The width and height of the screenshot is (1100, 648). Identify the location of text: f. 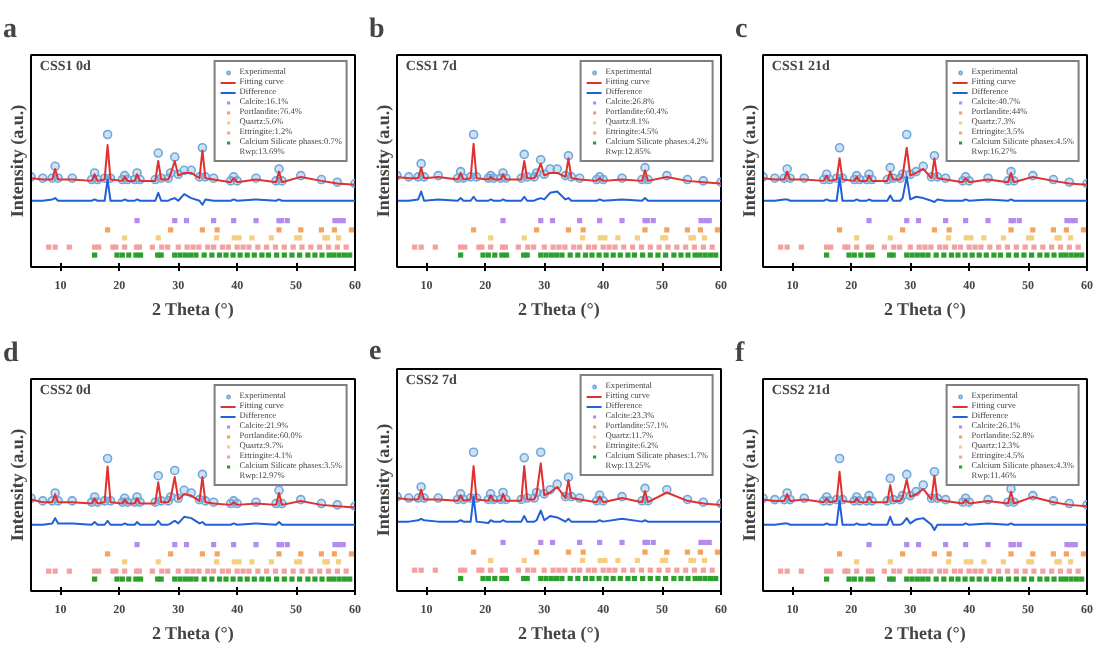
(740, 354).